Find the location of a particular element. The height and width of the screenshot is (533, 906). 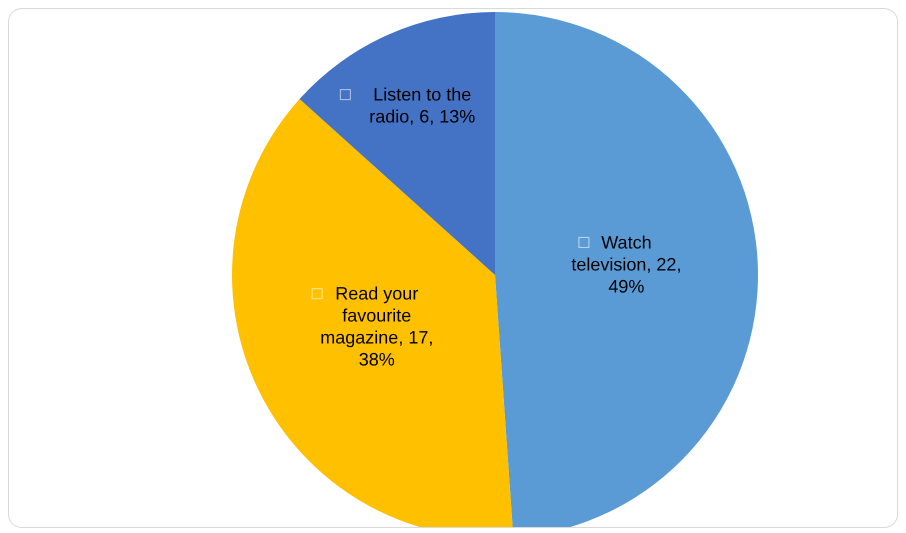

legend-label: Read your favourite magazine, 17, 38% is located at coordinates (377, 327).